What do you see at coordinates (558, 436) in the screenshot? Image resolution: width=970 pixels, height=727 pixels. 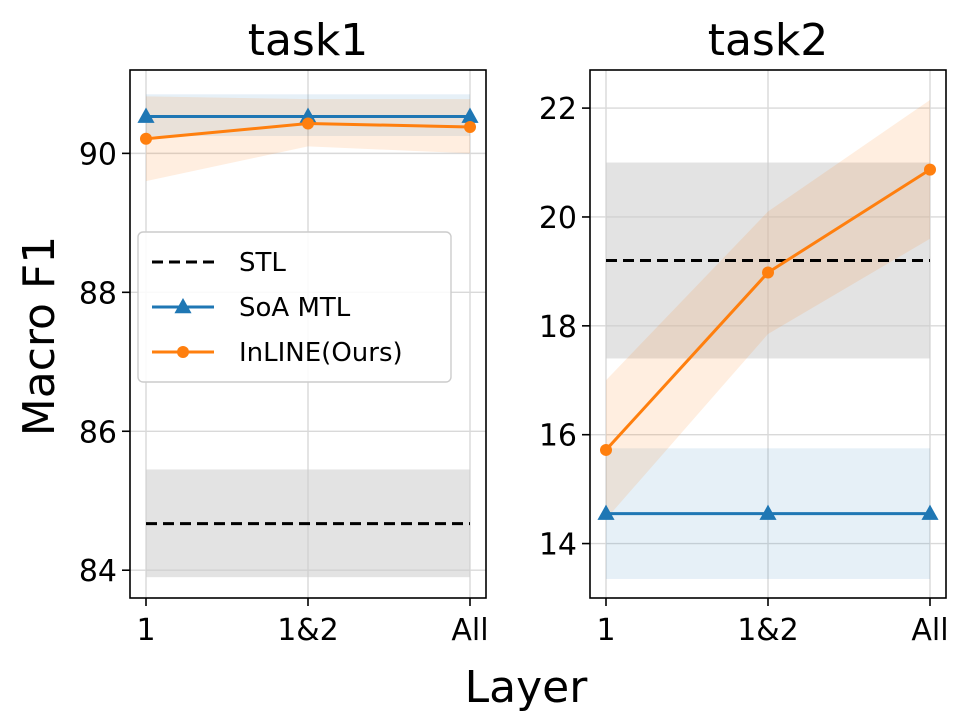 I see `y-tick-label: 16` at bounding box center [558, 436].